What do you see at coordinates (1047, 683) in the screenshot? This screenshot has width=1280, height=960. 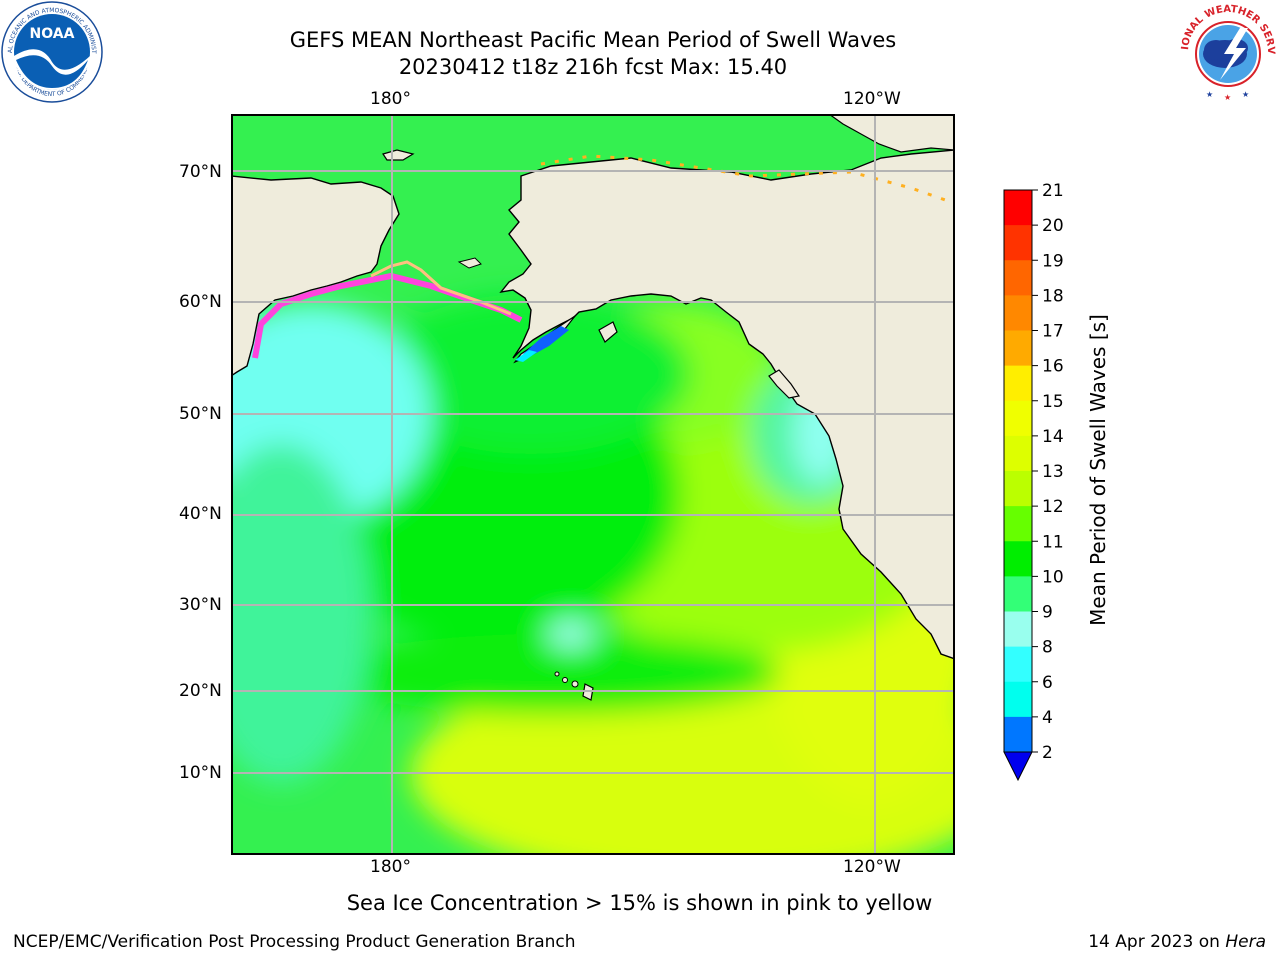 I see `colorbar-tick-label: 6` at bounding box center [1047, 683].